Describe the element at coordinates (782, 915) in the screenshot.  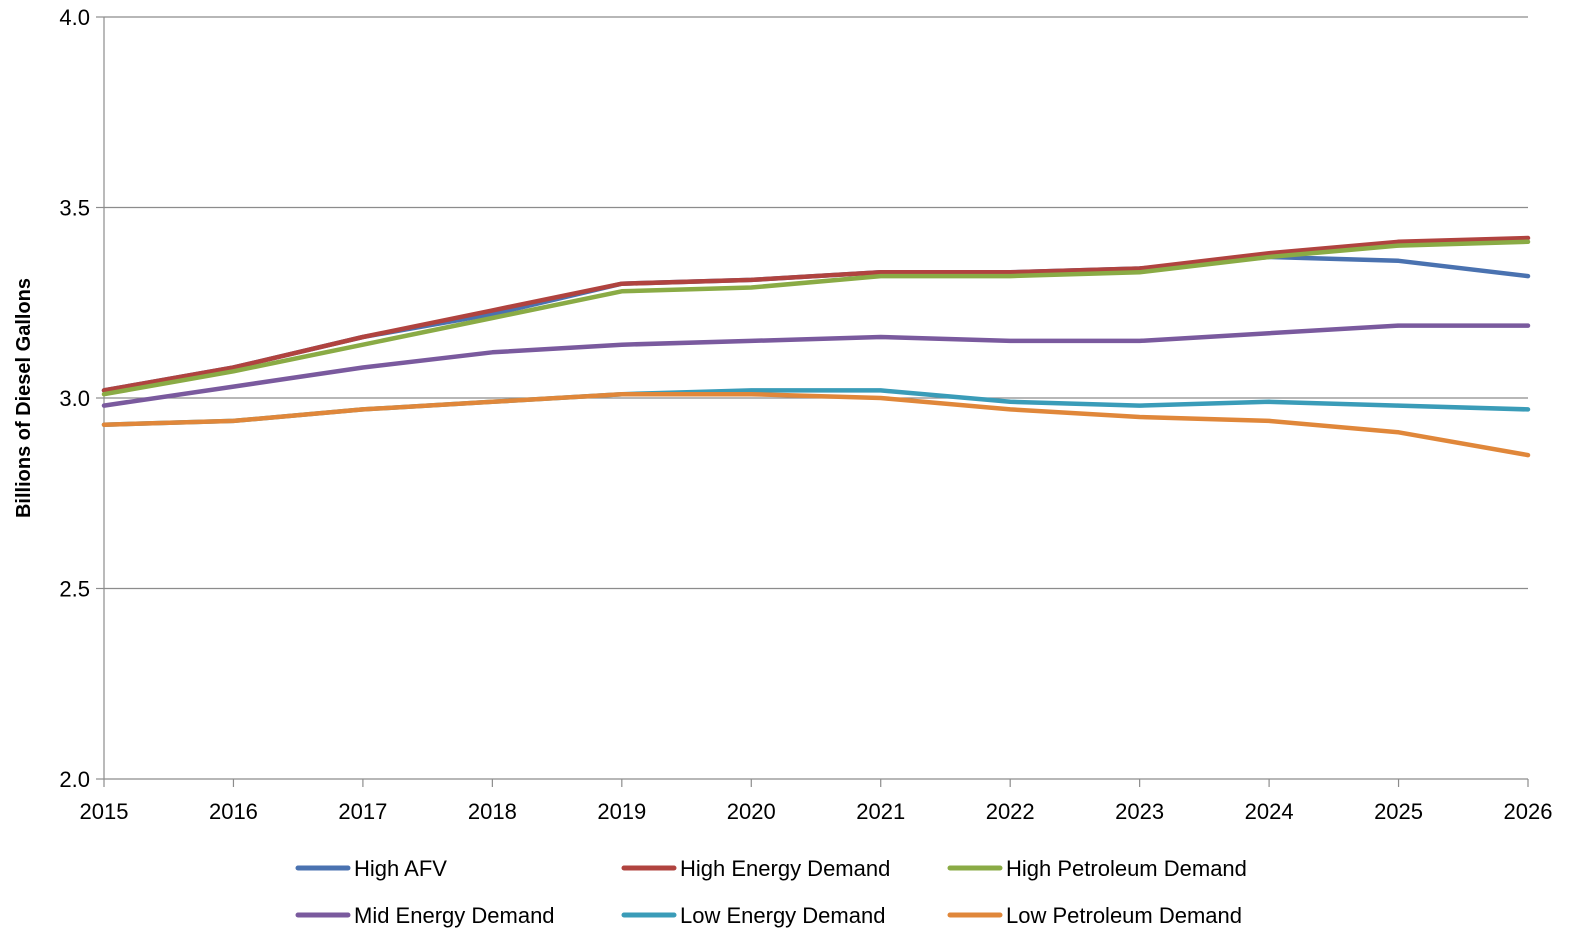
I see `legend-label: Low Energy Demand` at that location.